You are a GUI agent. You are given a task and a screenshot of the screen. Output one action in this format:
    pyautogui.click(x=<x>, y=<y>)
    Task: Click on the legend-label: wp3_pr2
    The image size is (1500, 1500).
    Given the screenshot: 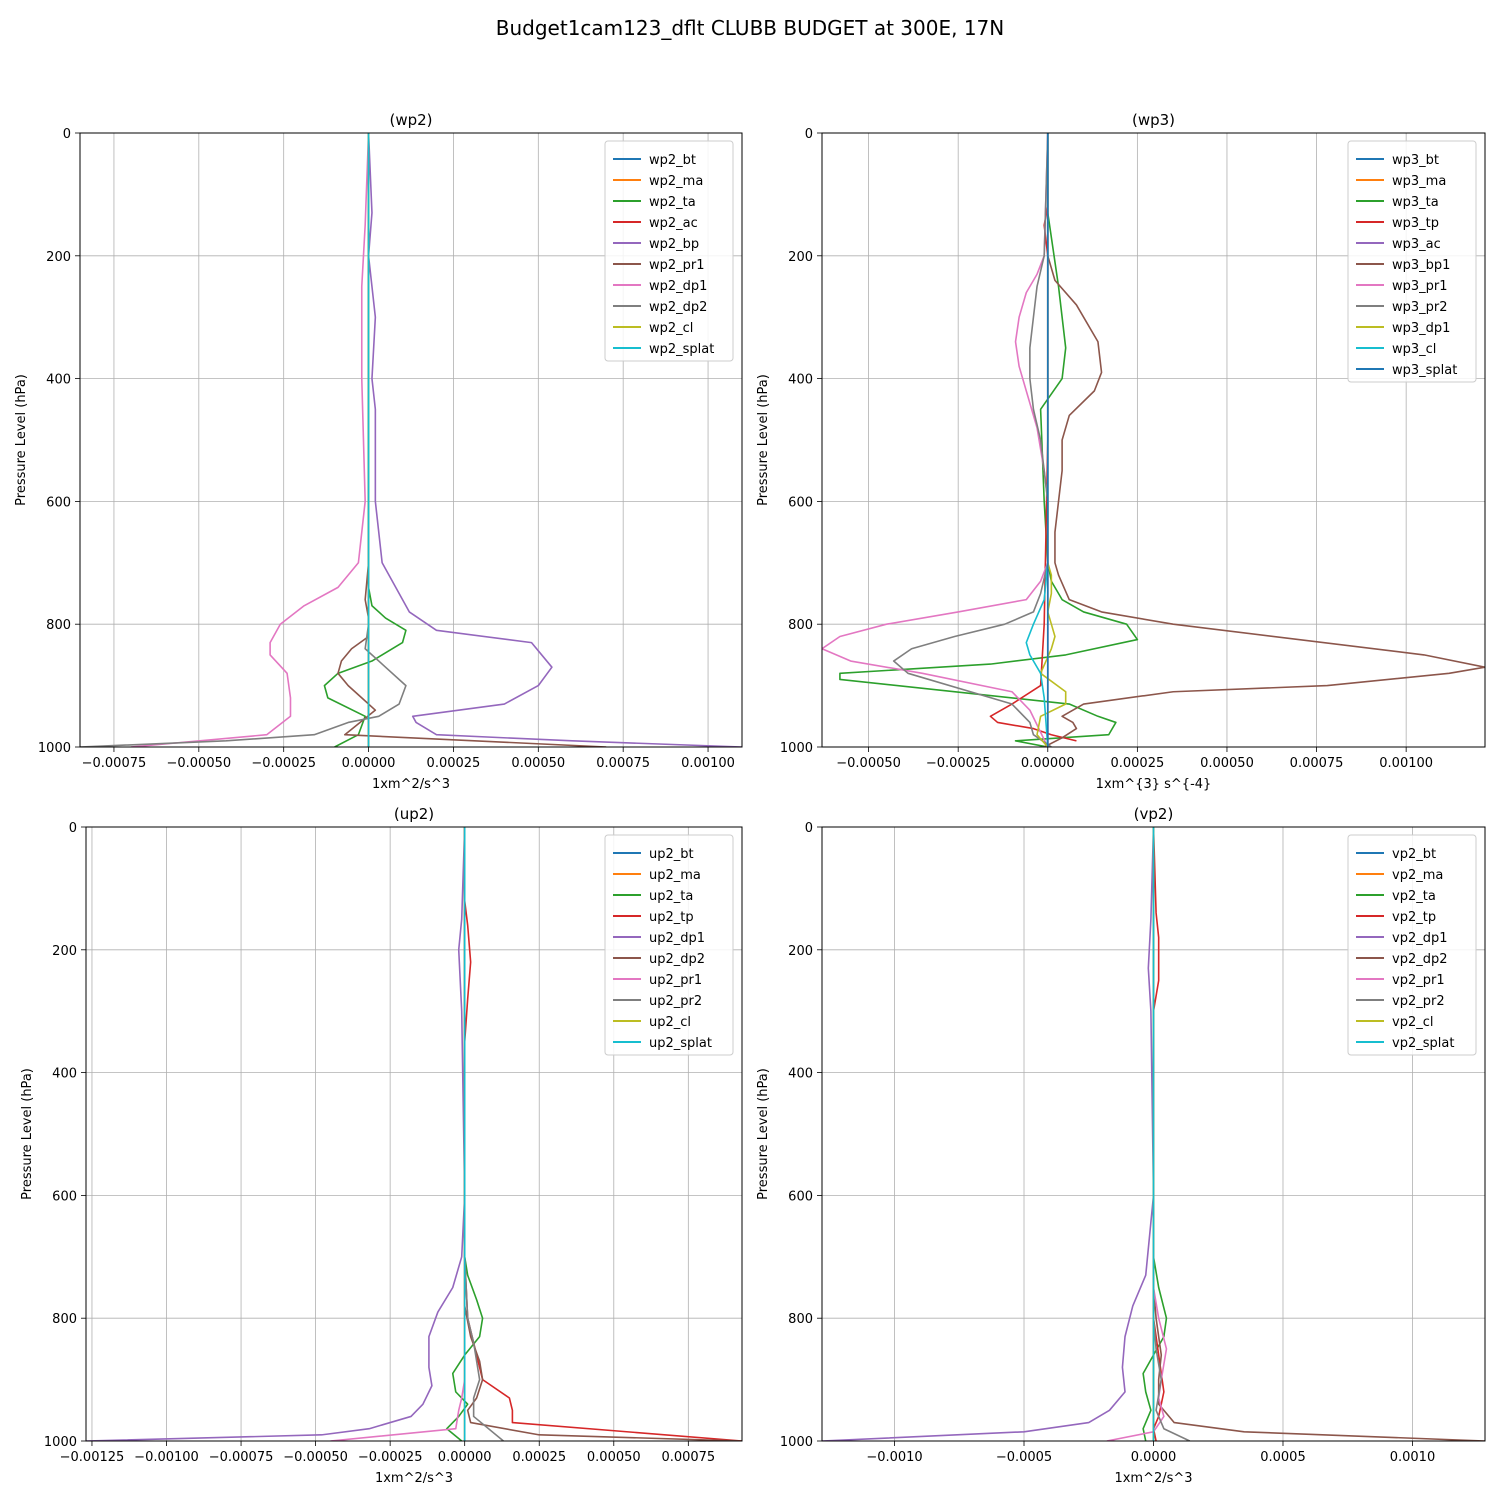 What is the action you would take?
    pyautogui.click(x=1420, y=307)
    